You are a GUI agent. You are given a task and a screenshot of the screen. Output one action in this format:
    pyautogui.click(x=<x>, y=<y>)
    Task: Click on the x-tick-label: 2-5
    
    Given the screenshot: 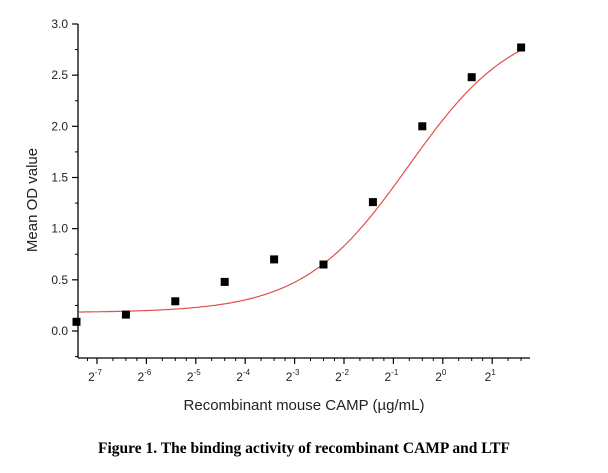 What is the action you would take?
    pyautogui.click(x=194, y=376)
    